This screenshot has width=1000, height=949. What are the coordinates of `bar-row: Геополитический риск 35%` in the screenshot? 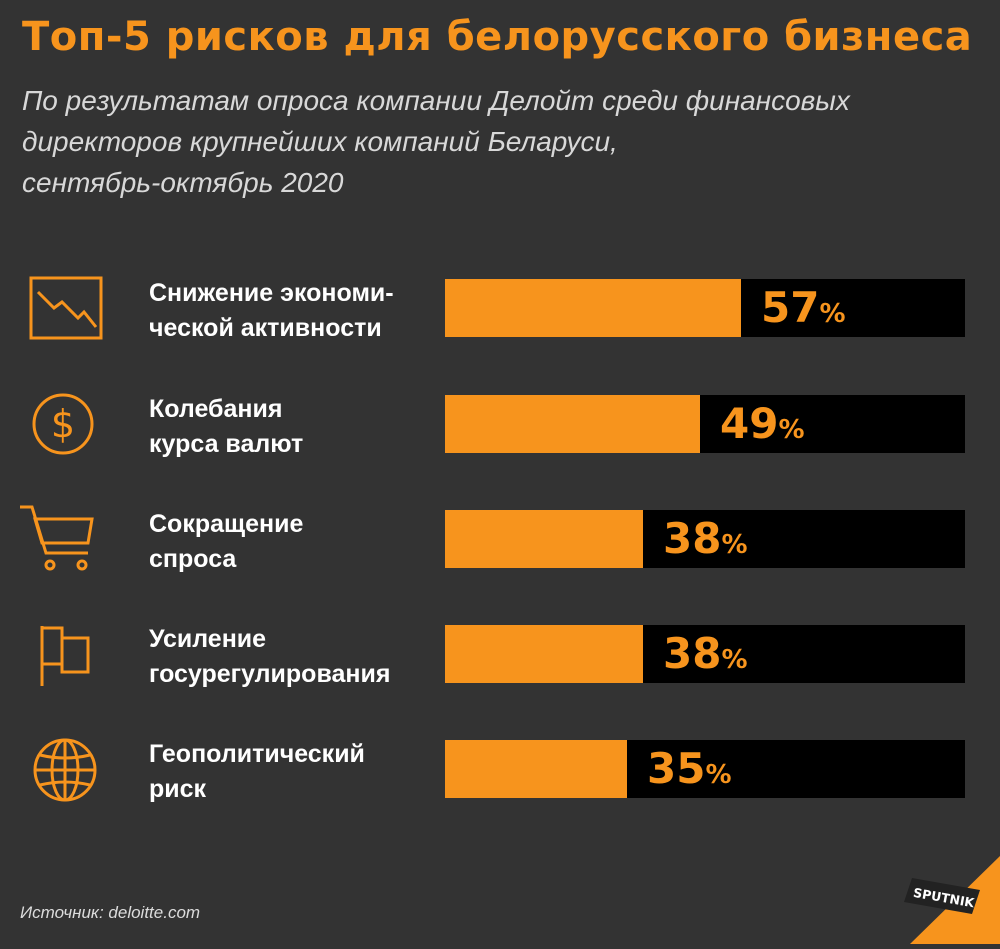 It's located at (500, 787).